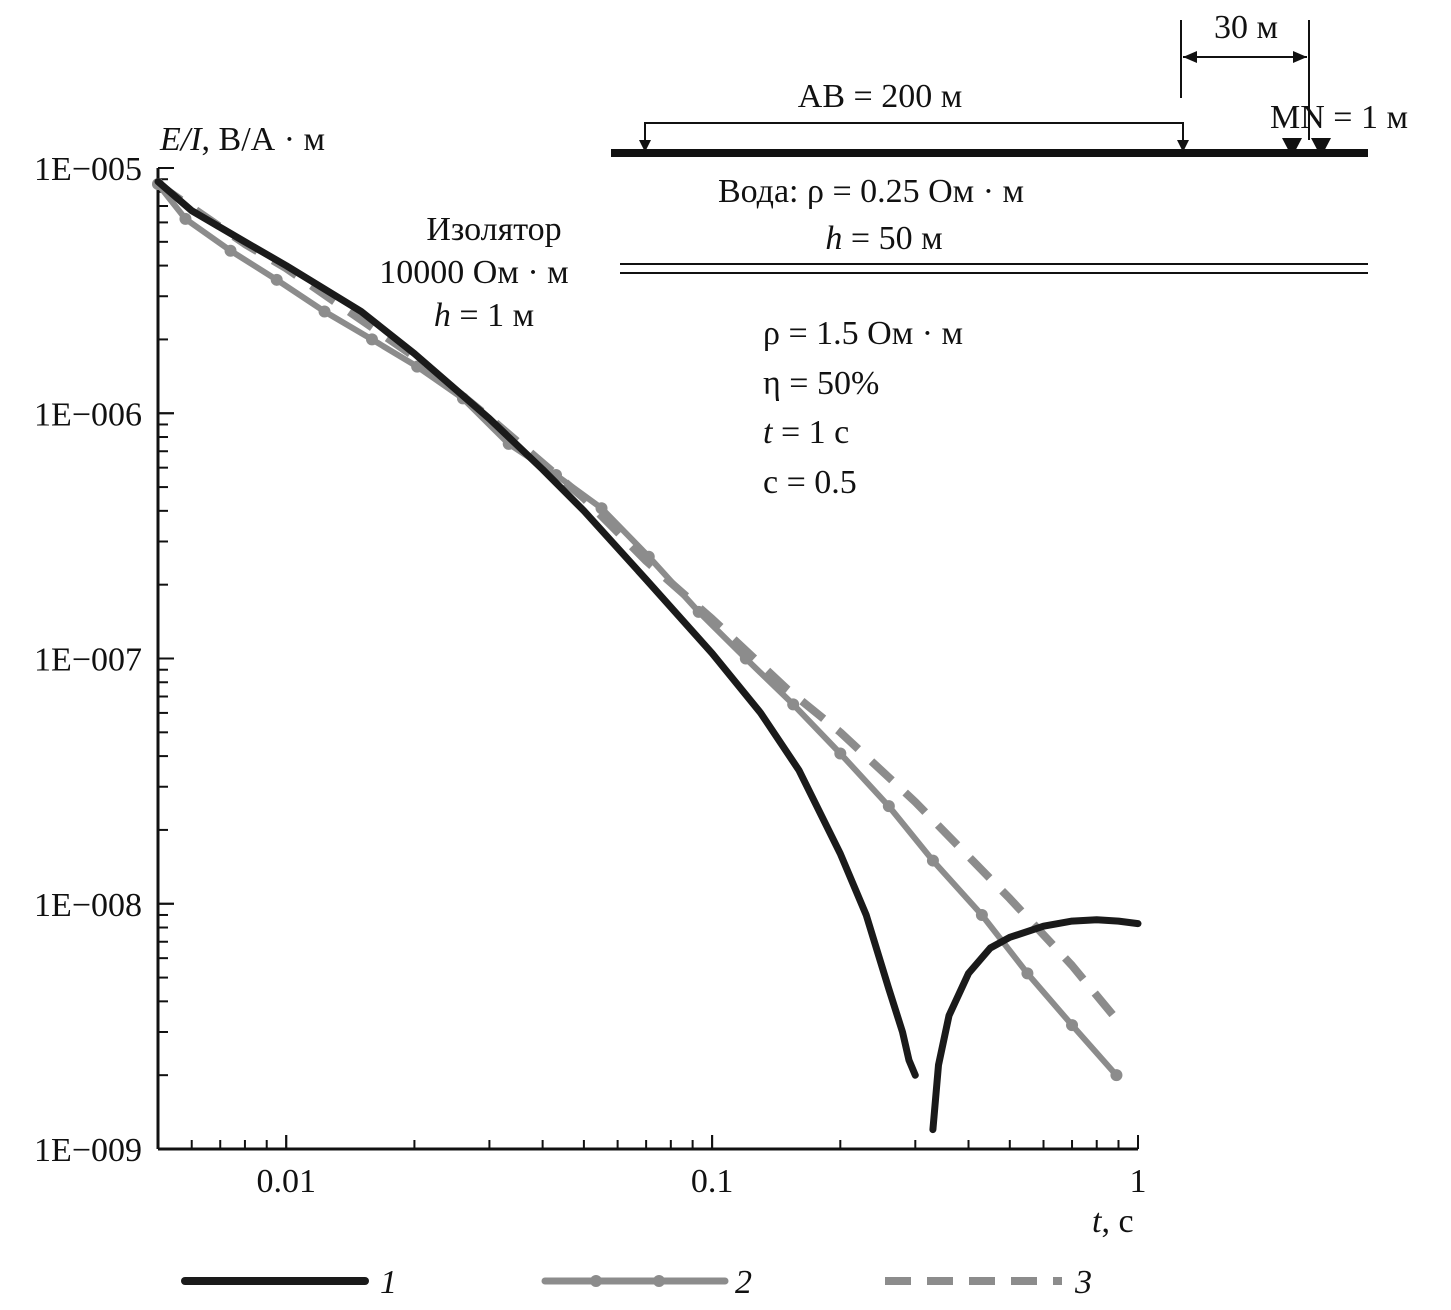 The image size is (1451, 1310). What do you see at coordinates (806, 432) in the screenshot?
I see `time-label: t = 1 с` at bounding box center [806, 432].